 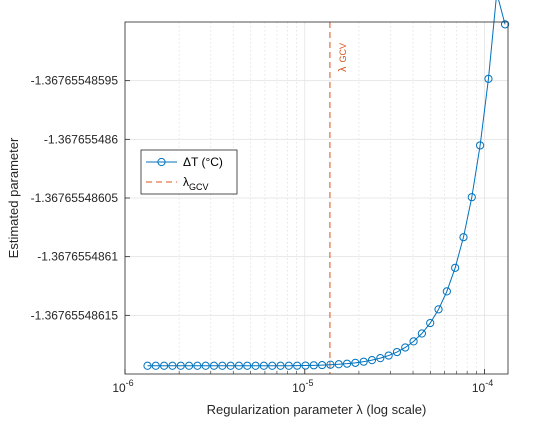 What do you see at coordinates (81, 139) in the screenshot?
I see `y-tick-label: -1.367655486` at bounding box center [81, 139].